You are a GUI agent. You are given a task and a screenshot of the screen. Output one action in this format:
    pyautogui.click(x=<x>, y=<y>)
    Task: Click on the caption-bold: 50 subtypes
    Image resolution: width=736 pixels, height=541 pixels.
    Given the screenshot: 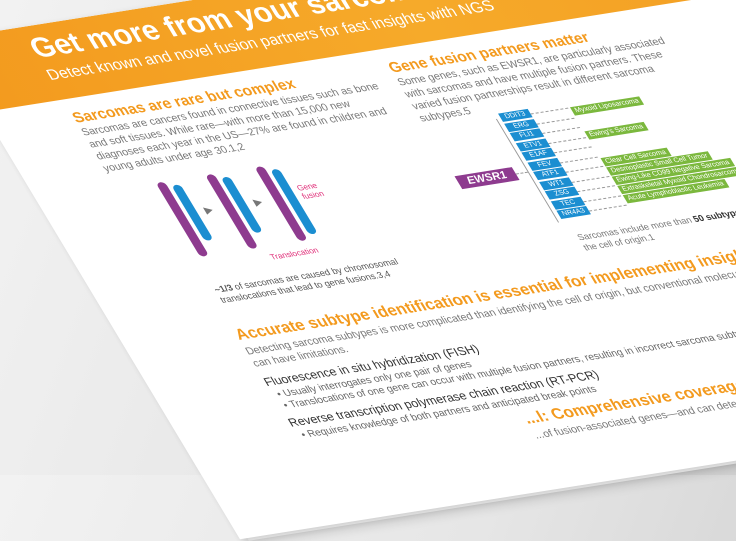 What is the action you would take?
    pyautogui.click(x=713, y=215)
    